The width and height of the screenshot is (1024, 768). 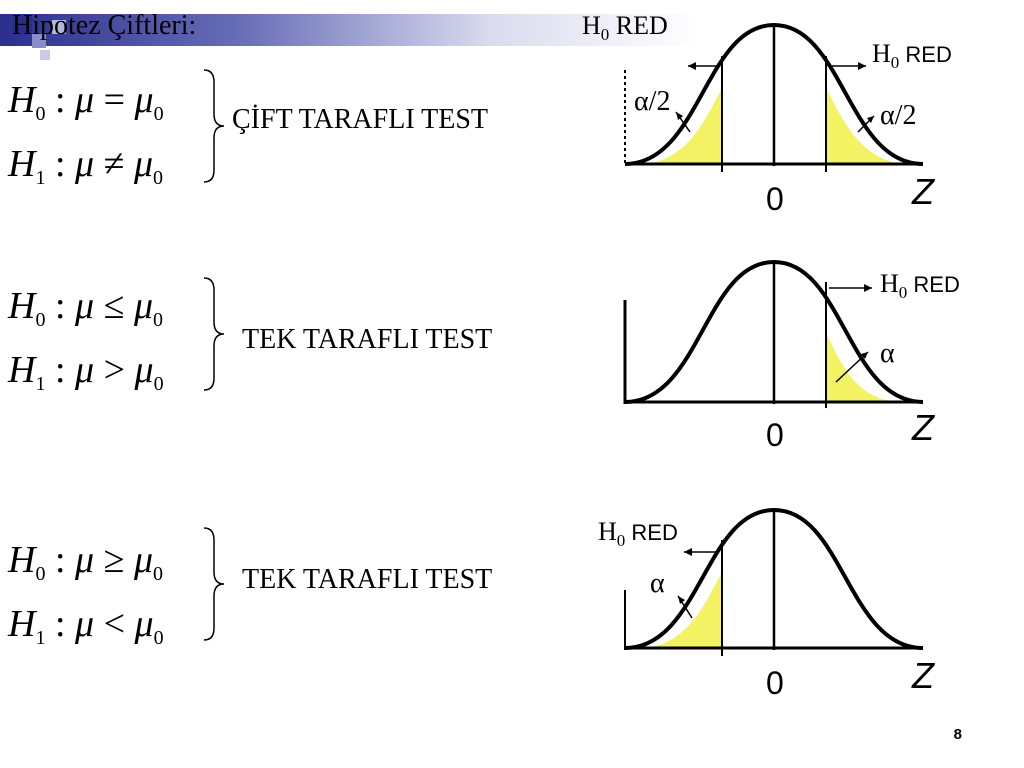 What do you see at coordinates (957, 734) in the screenshot?
I see `page-number: 8` at bounding box center [957, 734].